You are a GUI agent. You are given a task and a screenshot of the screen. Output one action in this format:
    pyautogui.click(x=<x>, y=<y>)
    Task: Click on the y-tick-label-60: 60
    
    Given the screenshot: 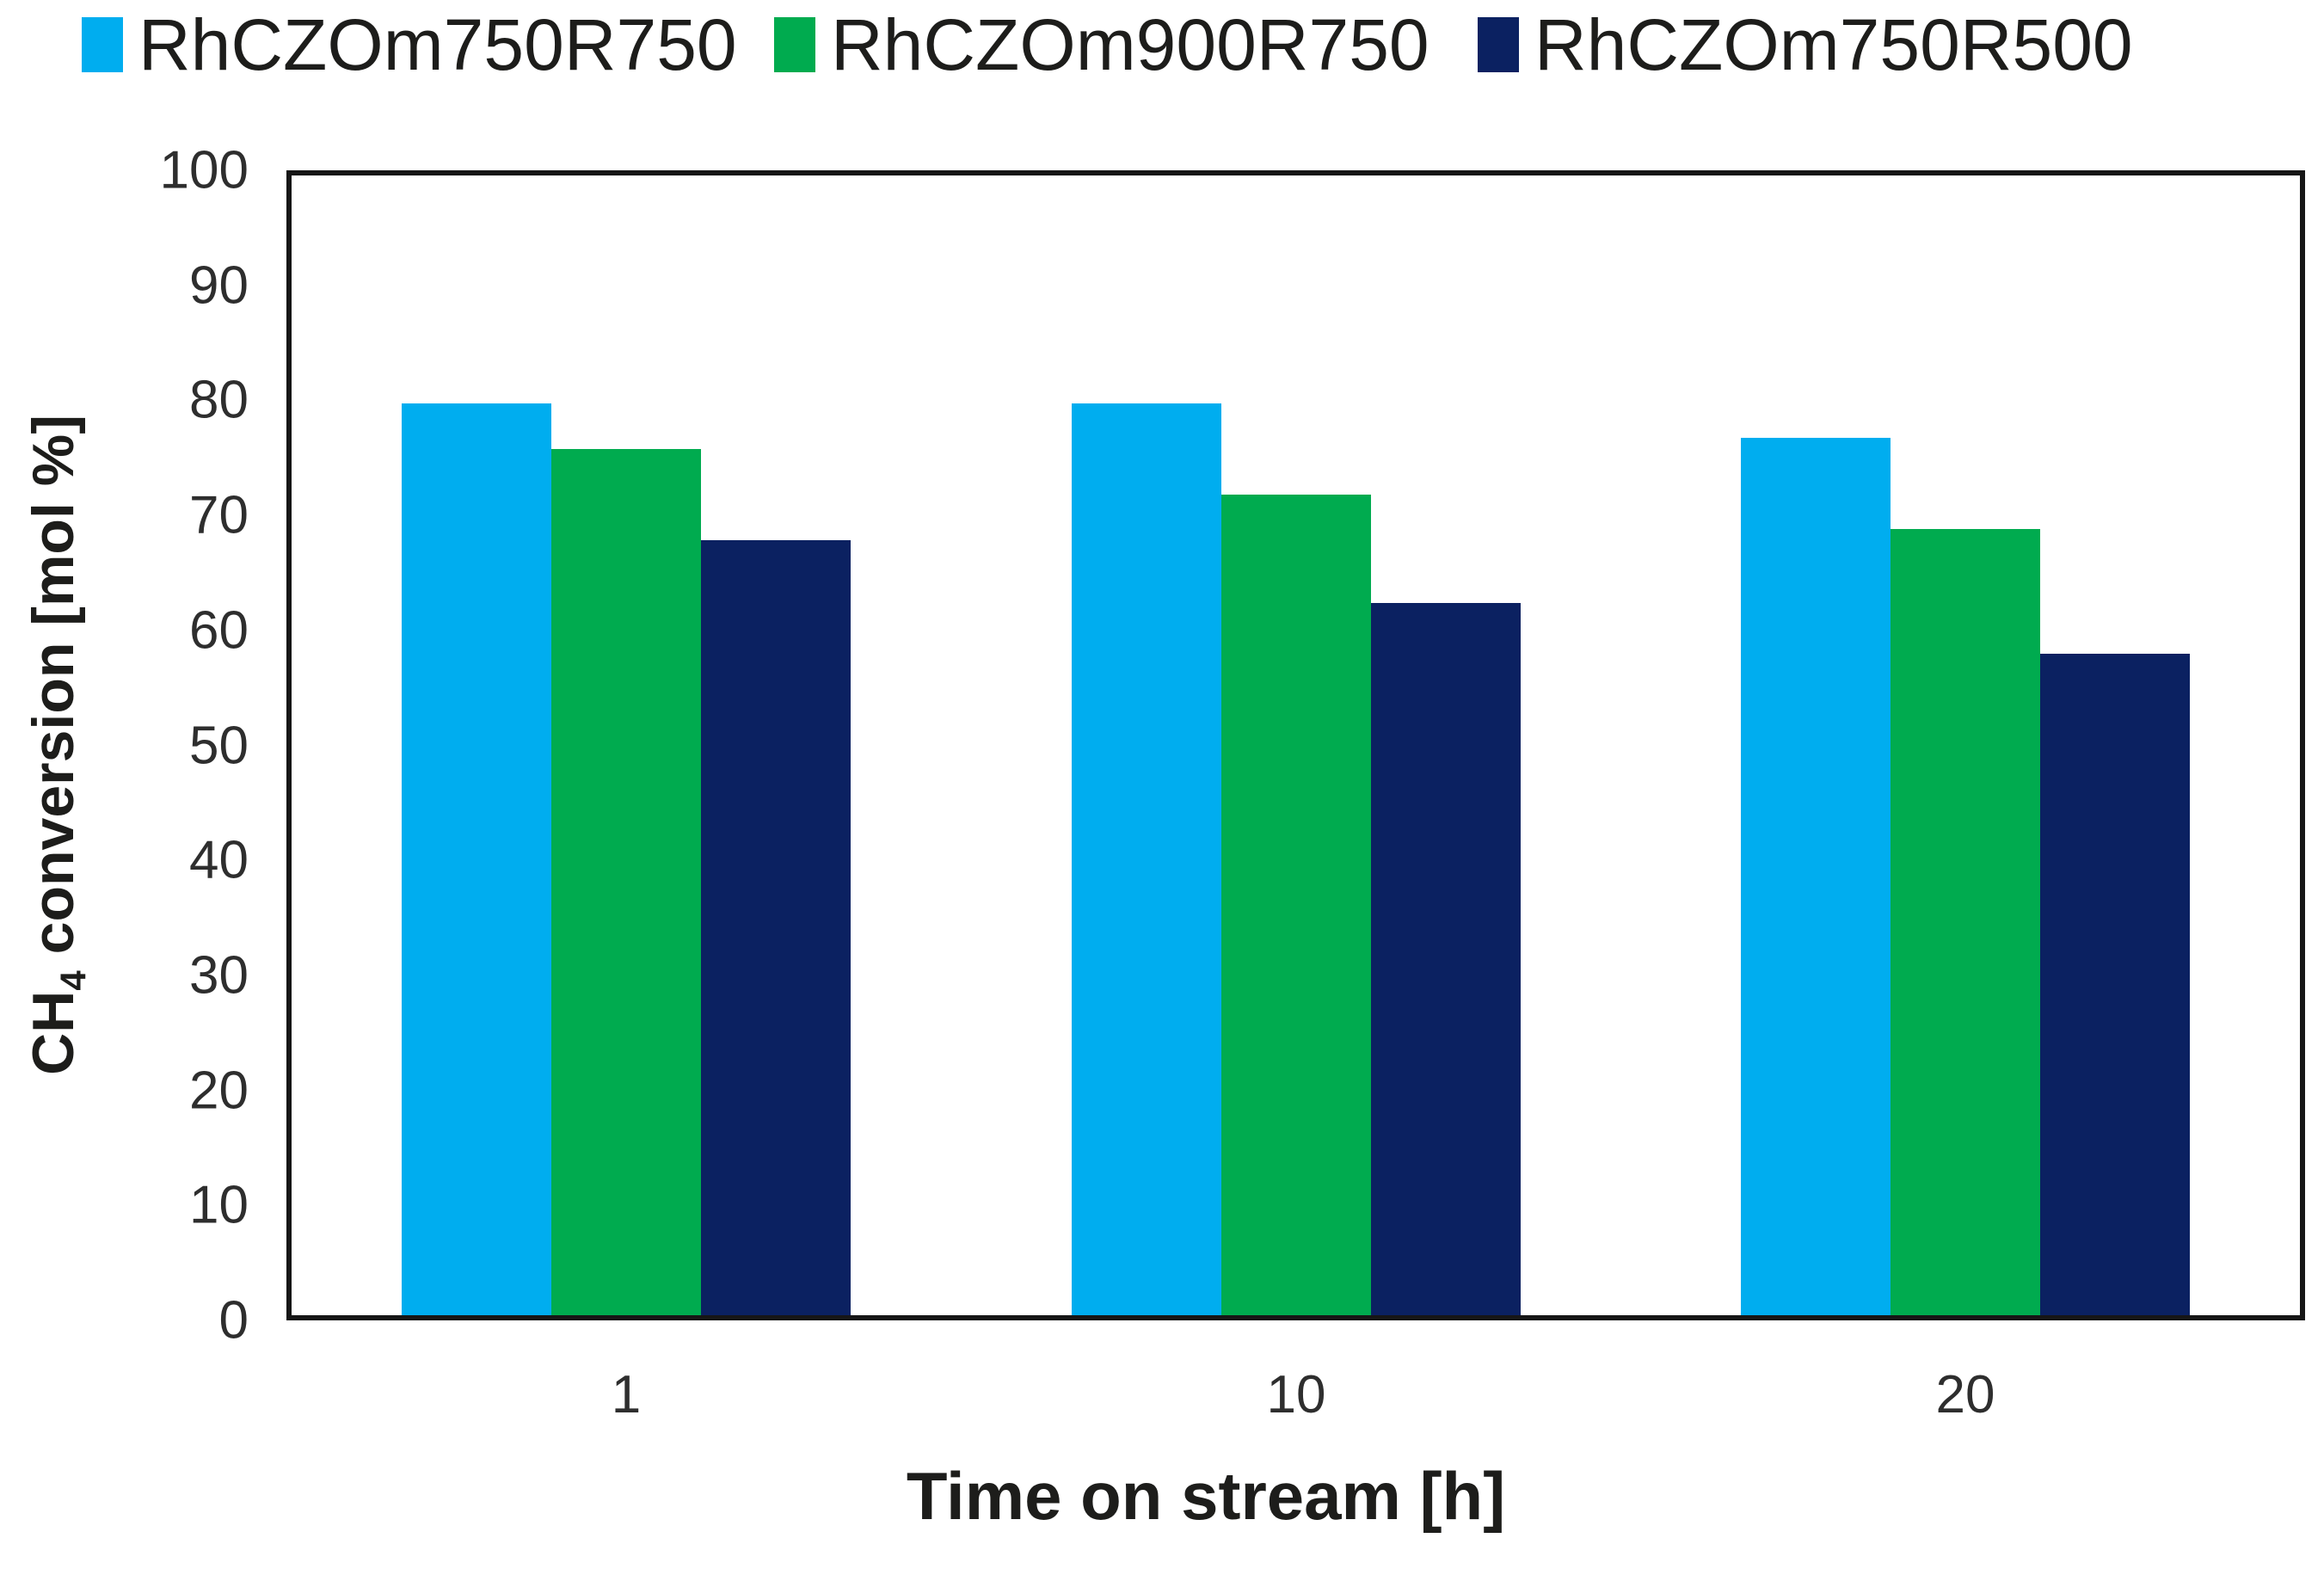 What is the action you would take?
    pyautogui.click(x=219, y=630)
    